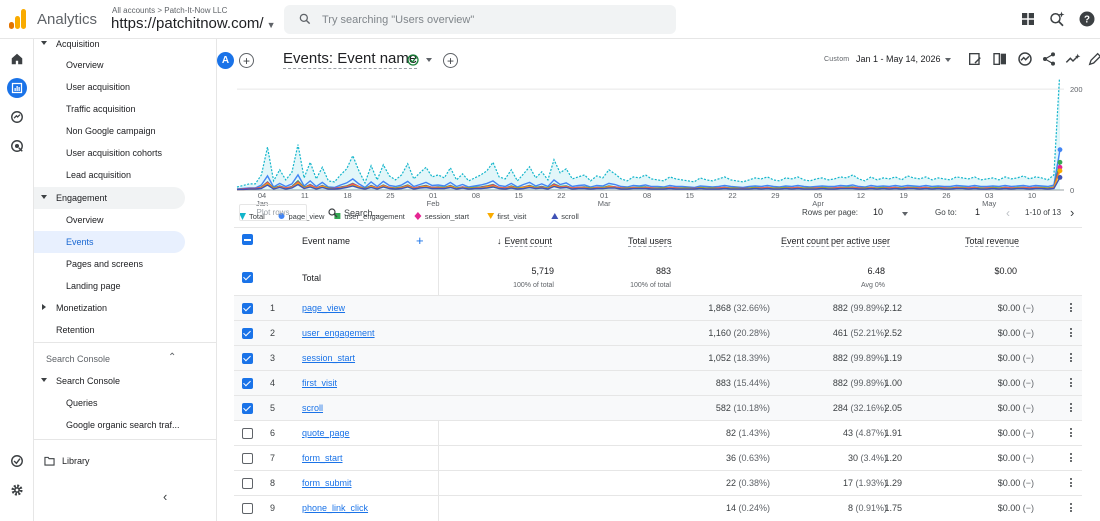 The width and height of the screenshot is (1100, 521). What do you see at coordinates (105, 264) in the screenshot?
I see `nav-pages-and-screens: Pages and screens` at bounding box center [105, 264].